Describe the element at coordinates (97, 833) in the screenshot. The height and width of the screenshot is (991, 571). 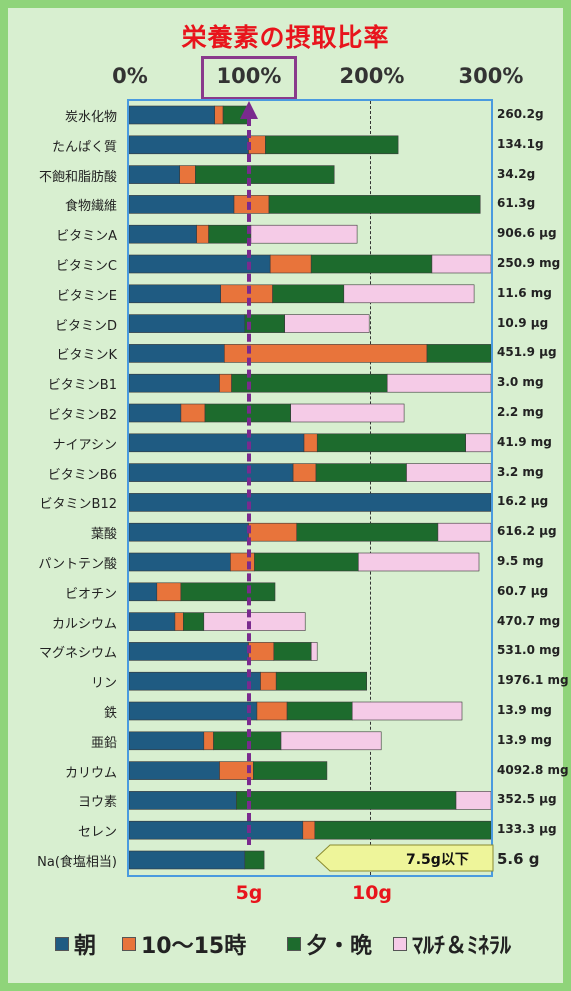
I see `category-label: セレン` at that location.